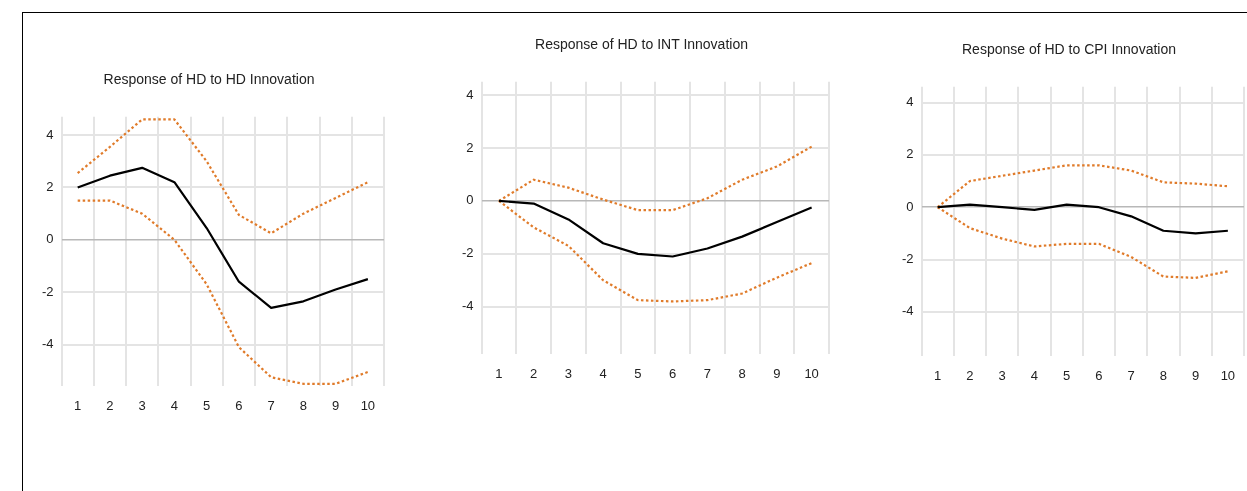 The height and width of the screenshot is (491, 1247). What do you see at coordinates (641, 44) in the screenshot?
I see `chart-title: Response of HD to INT Innovation` at bounding box center [641, 44].